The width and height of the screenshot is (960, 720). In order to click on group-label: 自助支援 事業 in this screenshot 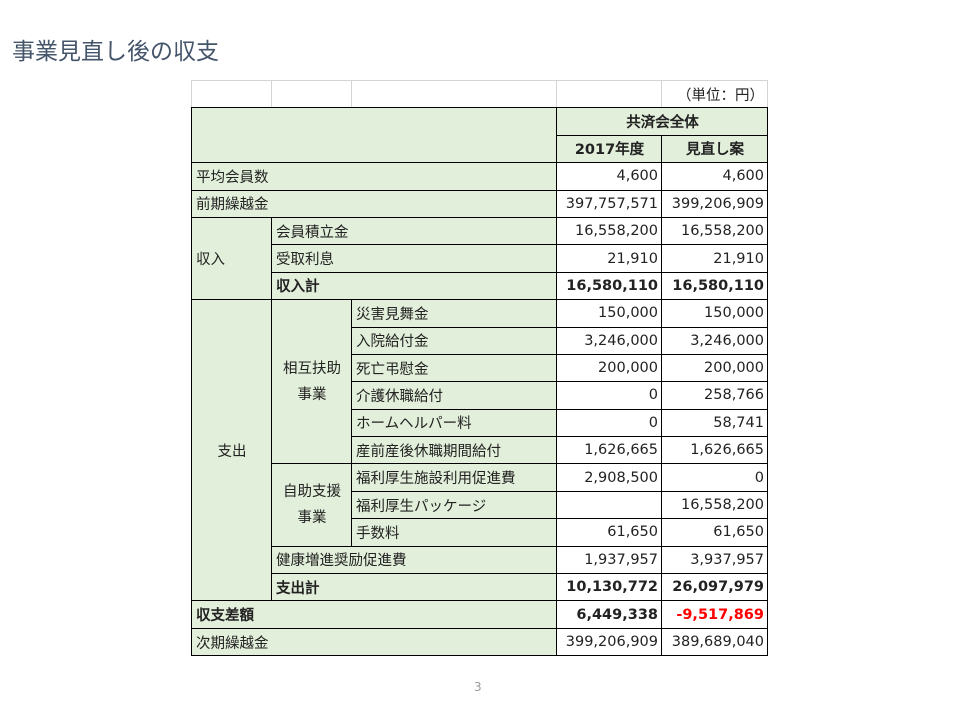, I will do `click(311, 505)`.